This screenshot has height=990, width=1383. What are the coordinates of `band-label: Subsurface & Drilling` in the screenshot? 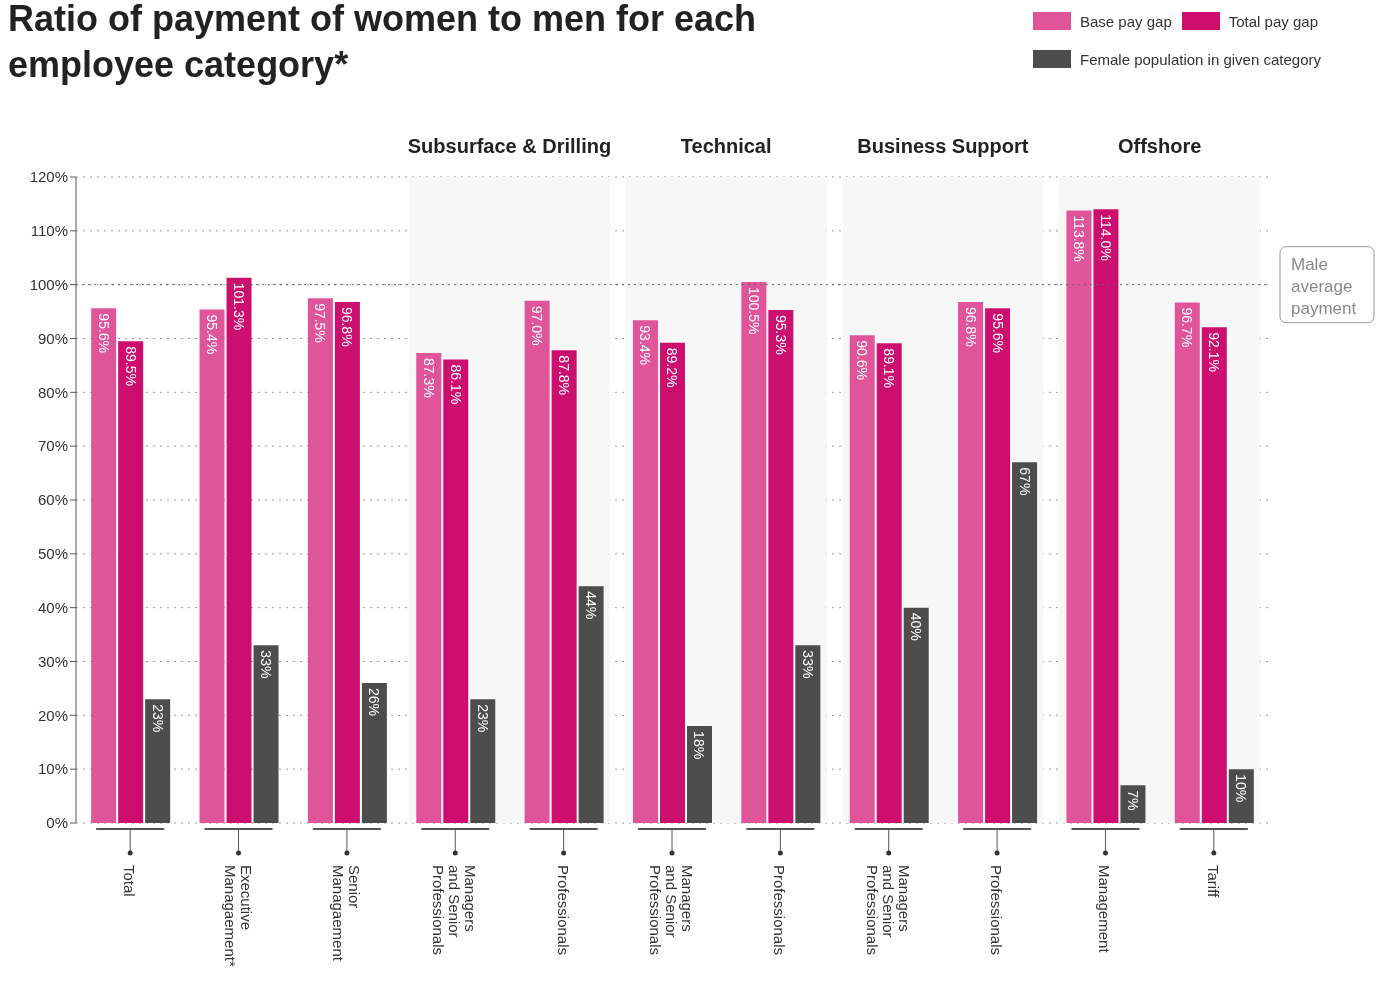 It's located at (509, 146).